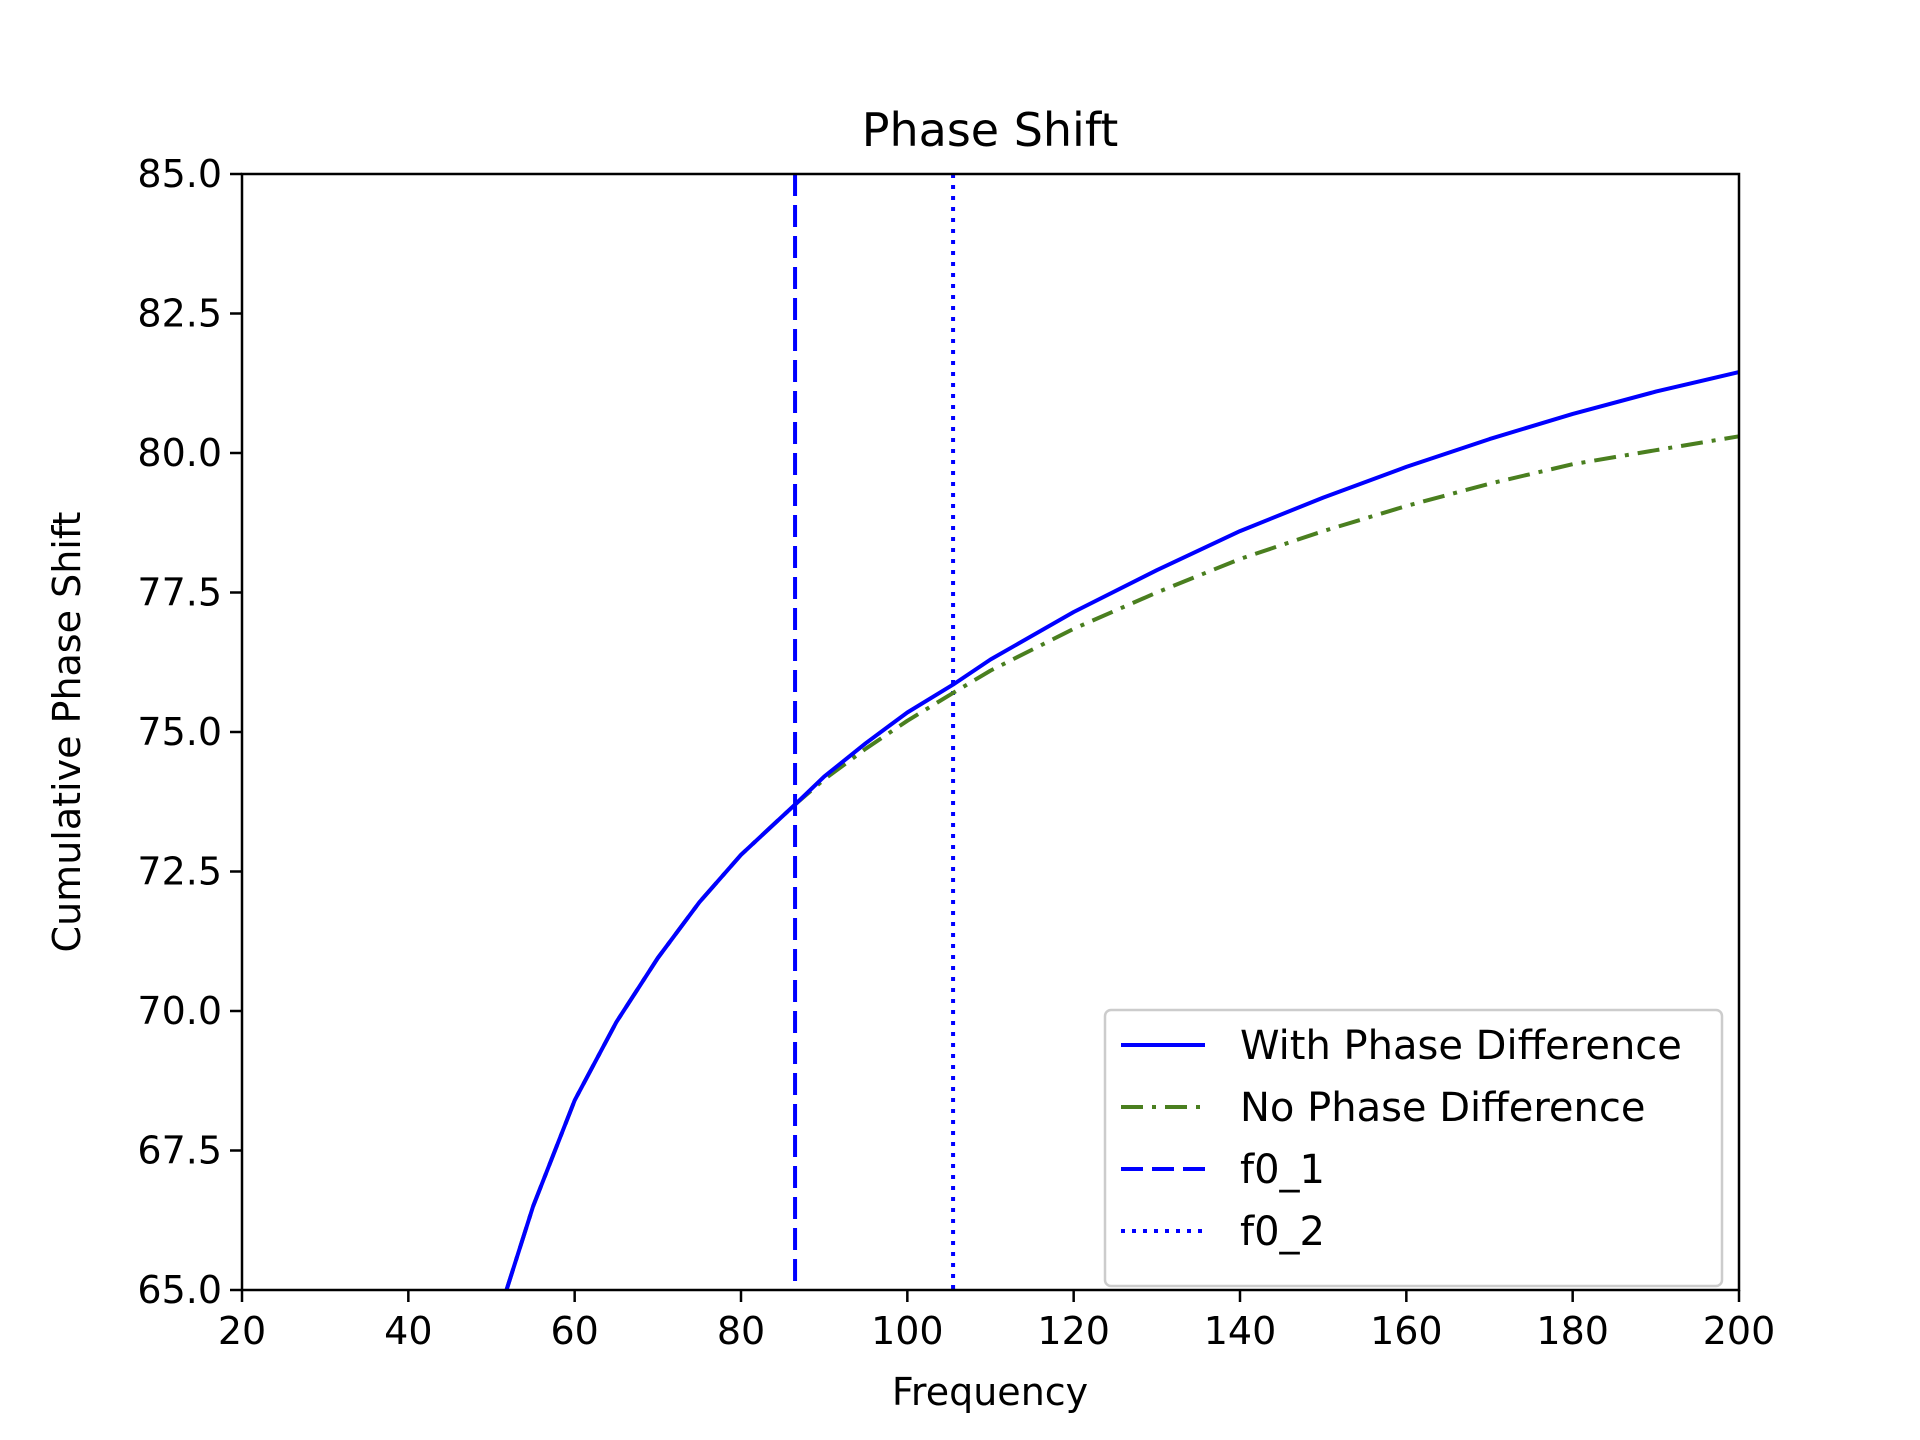 This screenshot has width=1920, height=1440. What do you see at coordinates (1240, 1331) in the screenshot?
I see `x-tick-label: 140` at bounding box center [1240, 1331].